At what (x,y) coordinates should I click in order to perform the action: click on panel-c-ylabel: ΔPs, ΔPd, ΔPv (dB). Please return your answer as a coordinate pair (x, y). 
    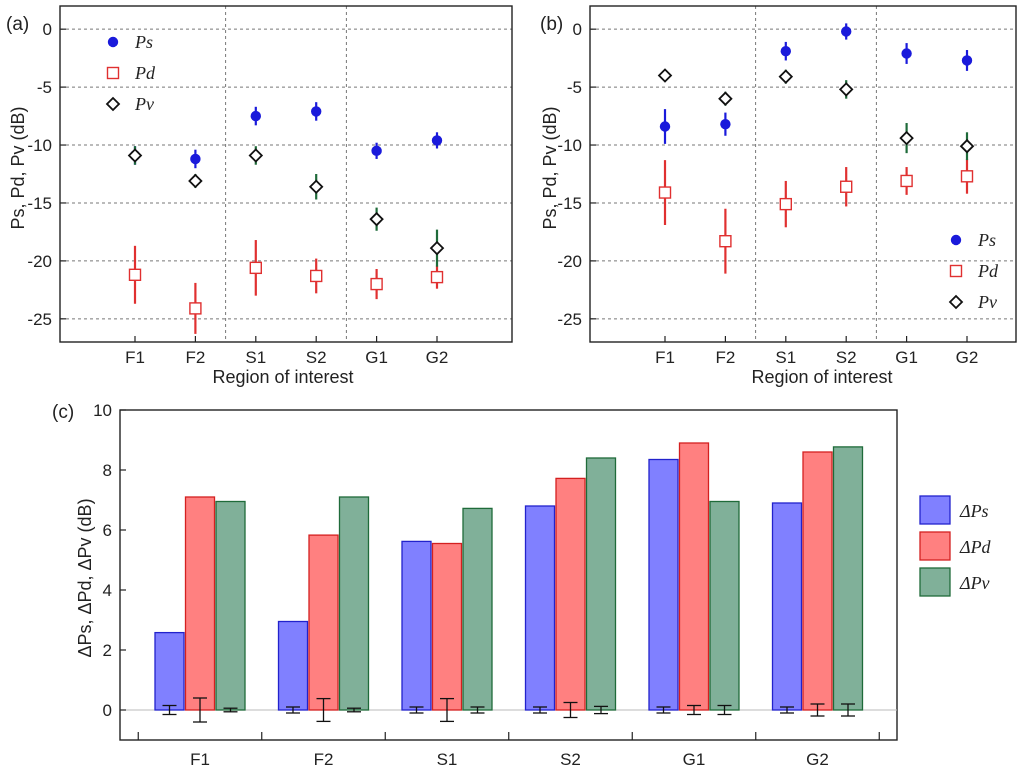
    Looking at the image, I should click on (85, 577).